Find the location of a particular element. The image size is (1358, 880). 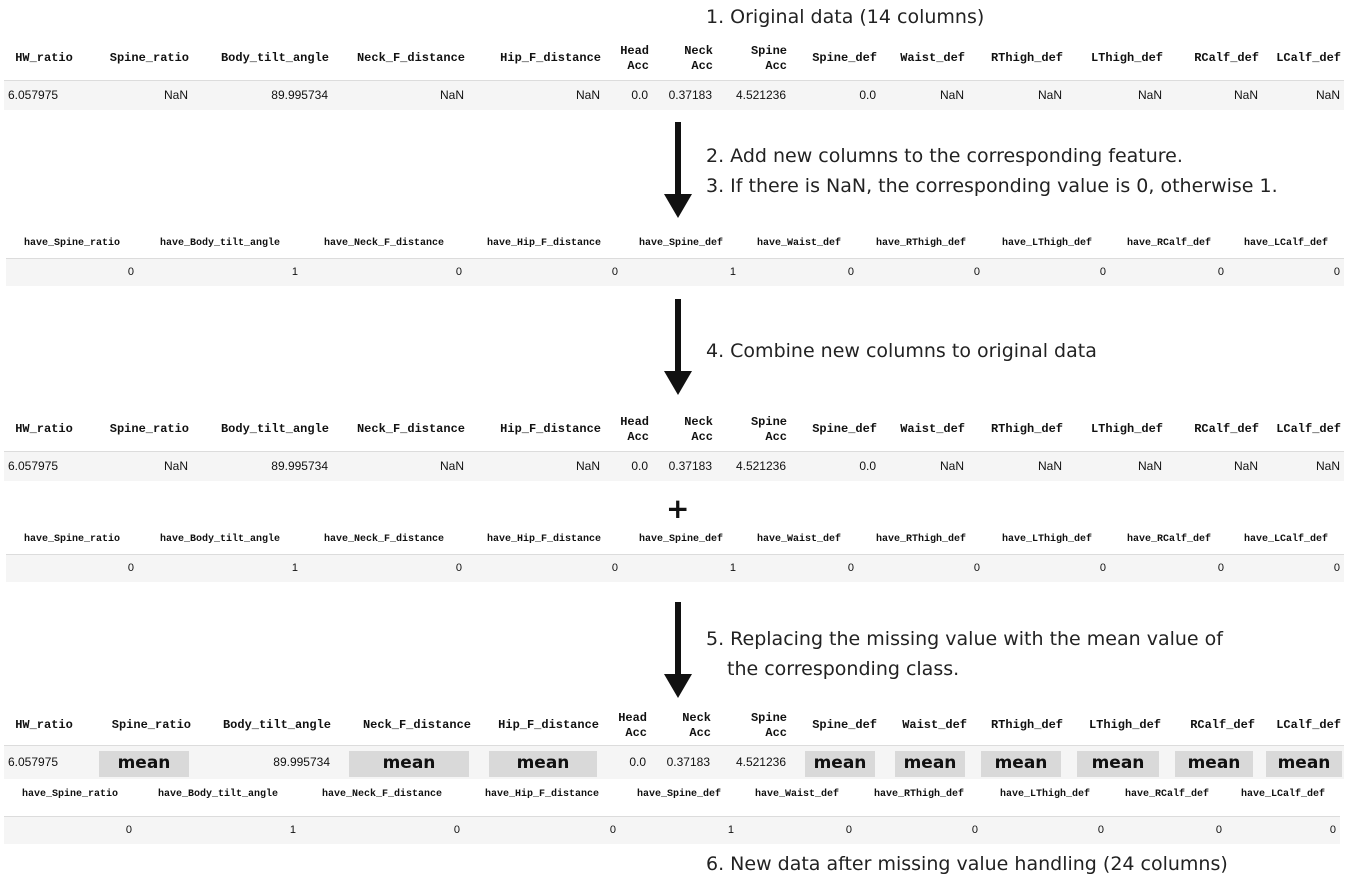

step-4-label: 4. Combine new columns to original data is located at coordinates (901, 351).